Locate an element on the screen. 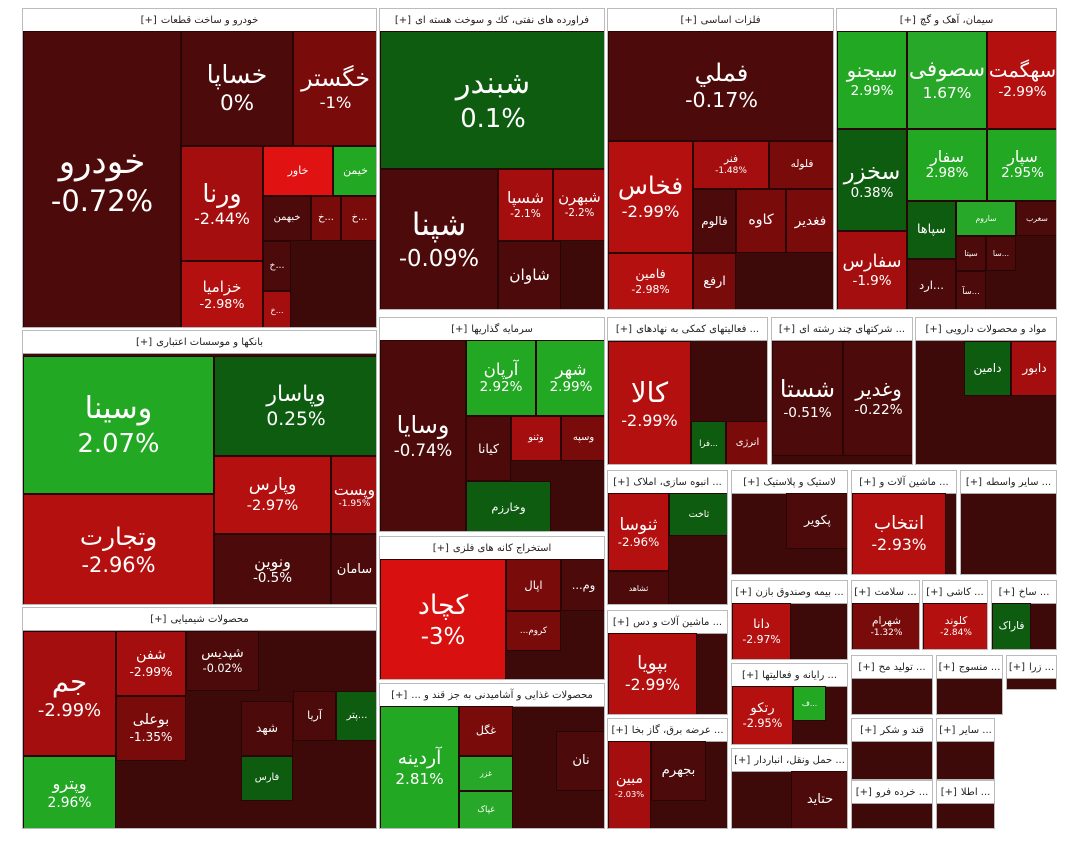 The image size is (1080, 849). stock-tile: دانا -2.97% is located at coordinates (761, 631).